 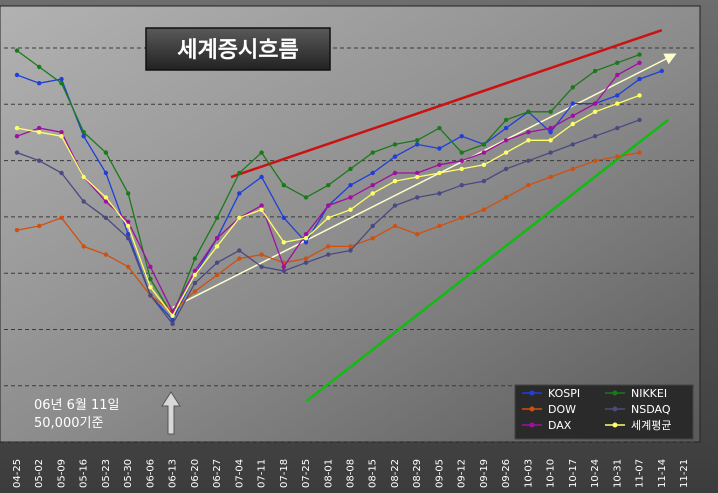 What do you see at coordinates (649, 393) in the screenshot?
I see `legend-label: NIKKEI` at bounding box center [649, 393].